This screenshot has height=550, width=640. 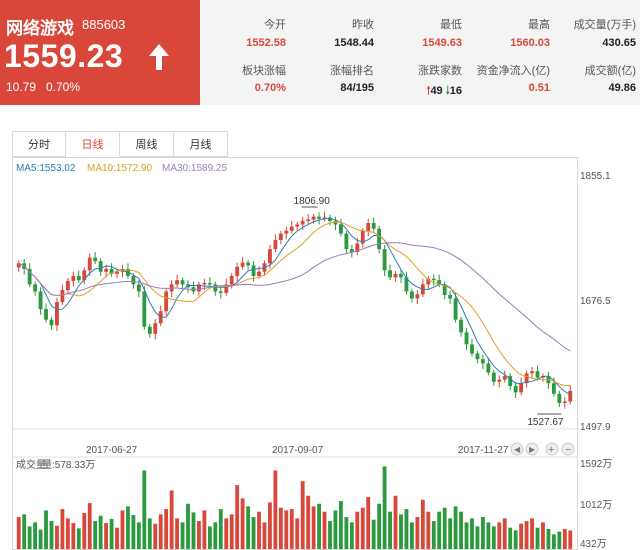 I want to click on volume-tick-high: 1592万, so click(x=596, y=464).